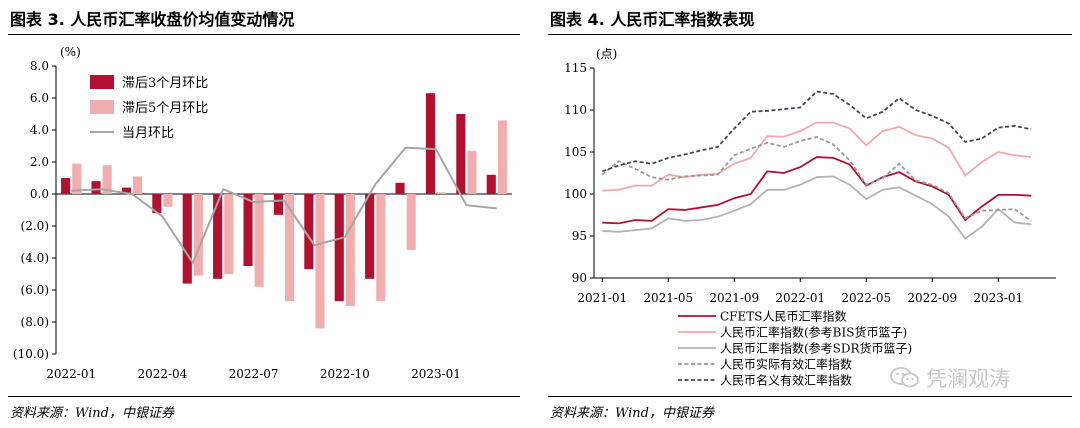 The height and width of the screenshot is (428, 1080). What do you see at coordinates (579, 278) in the screenshot?
I see `y-tick-label: 90` at bounding box center [579, 278].